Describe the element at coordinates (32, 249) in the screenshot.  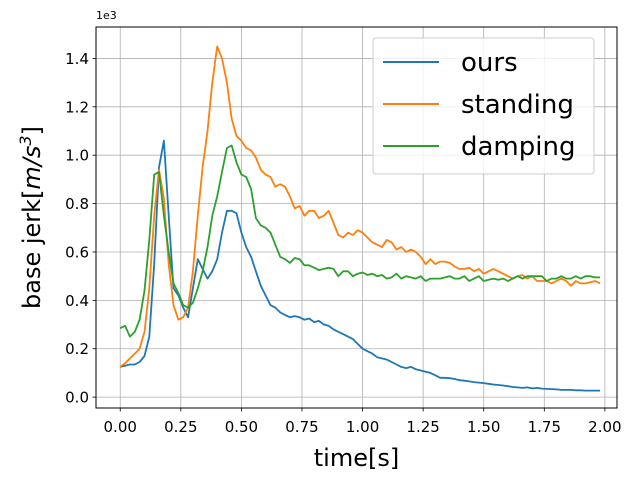
I see `y-axis-label-prefix: base jerk[` at that location.